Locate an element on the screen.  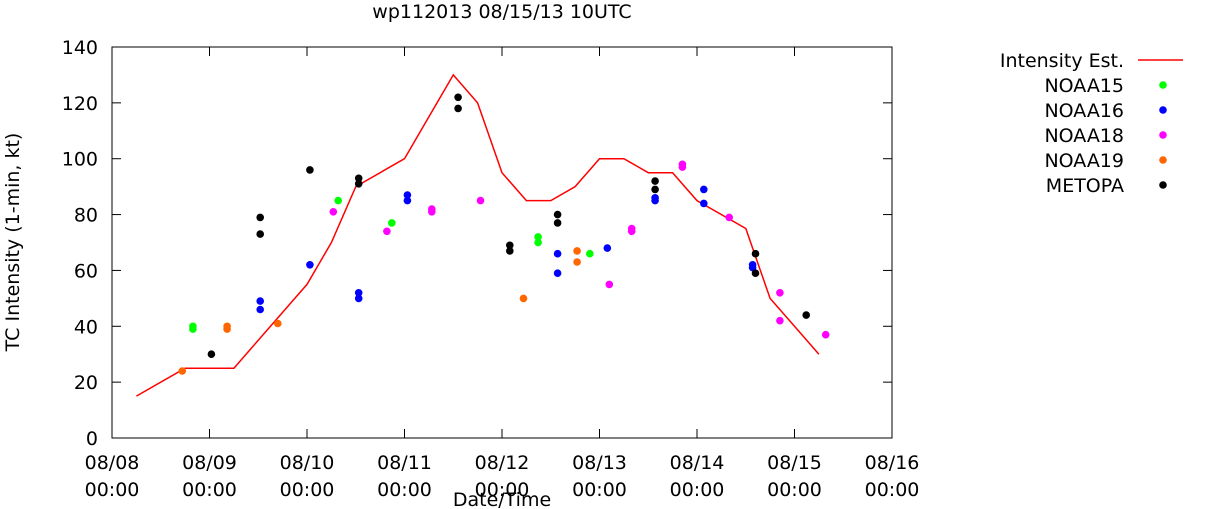
y-tick-label: 40 is located at coordinates (86, 327).